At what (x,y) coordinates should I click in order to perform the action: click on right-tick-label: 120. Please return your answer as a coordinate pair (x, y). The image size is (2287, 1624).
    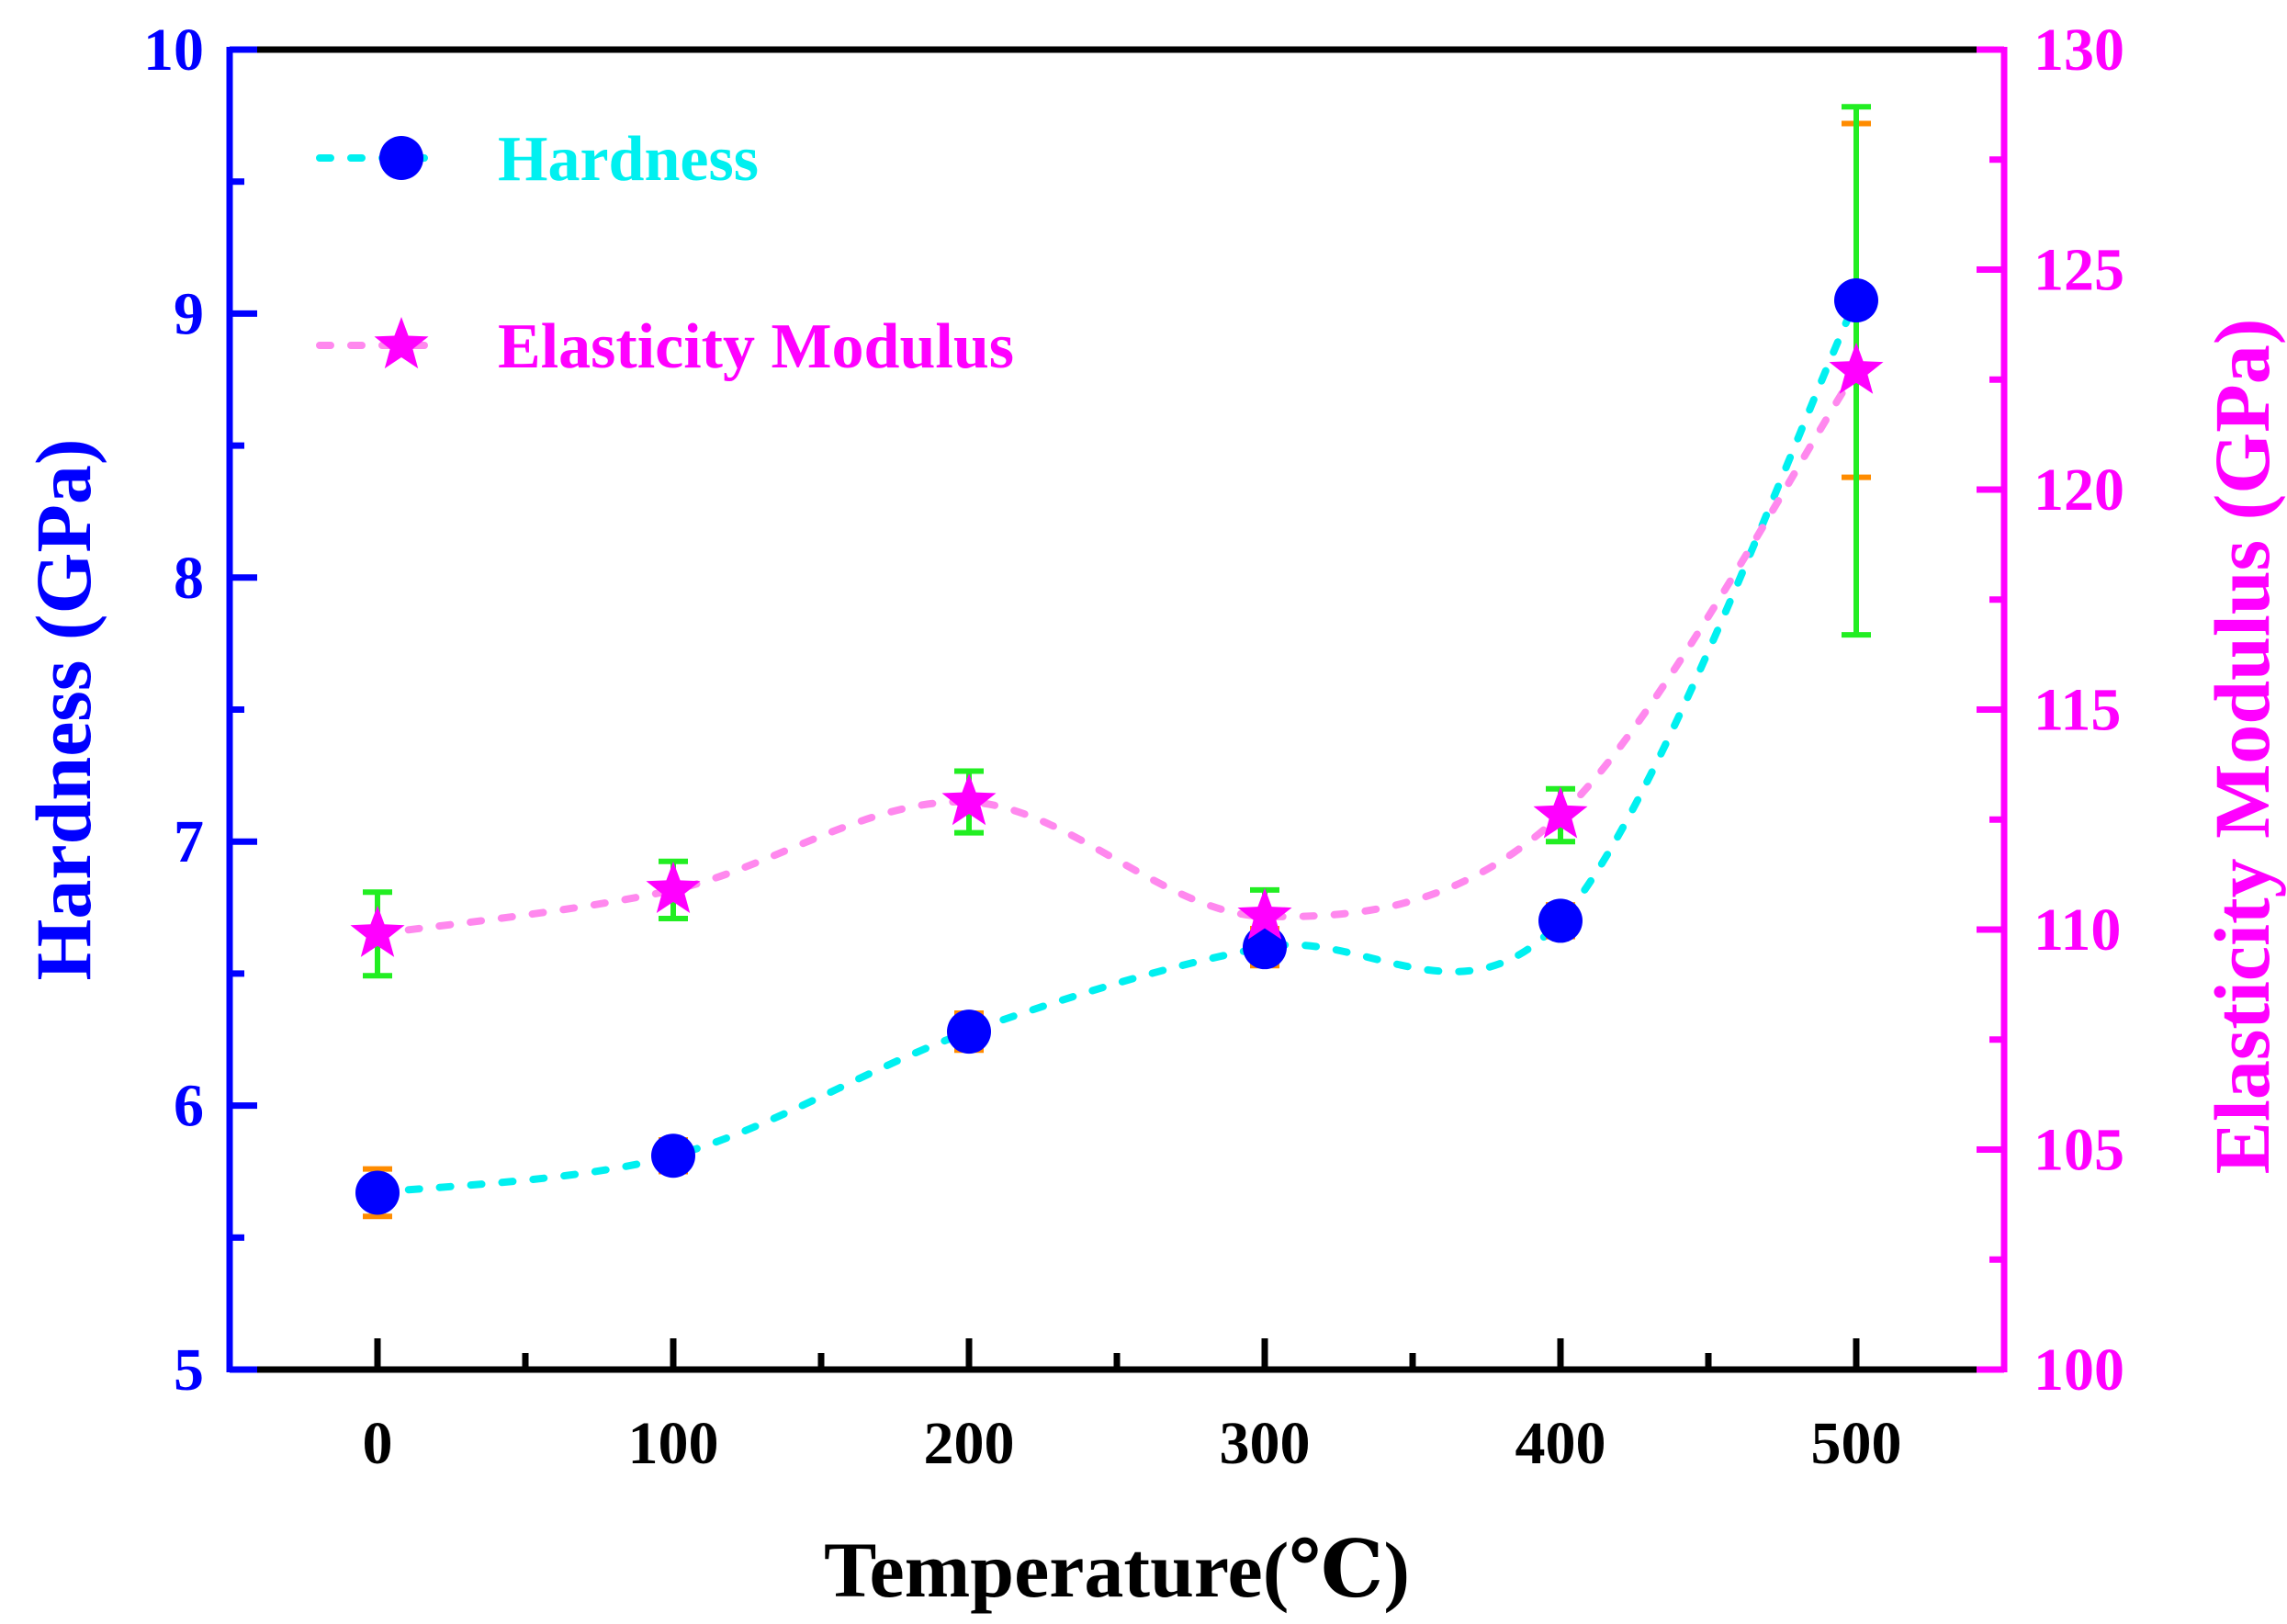
    Looking at the image, I should click on (2079, 490).